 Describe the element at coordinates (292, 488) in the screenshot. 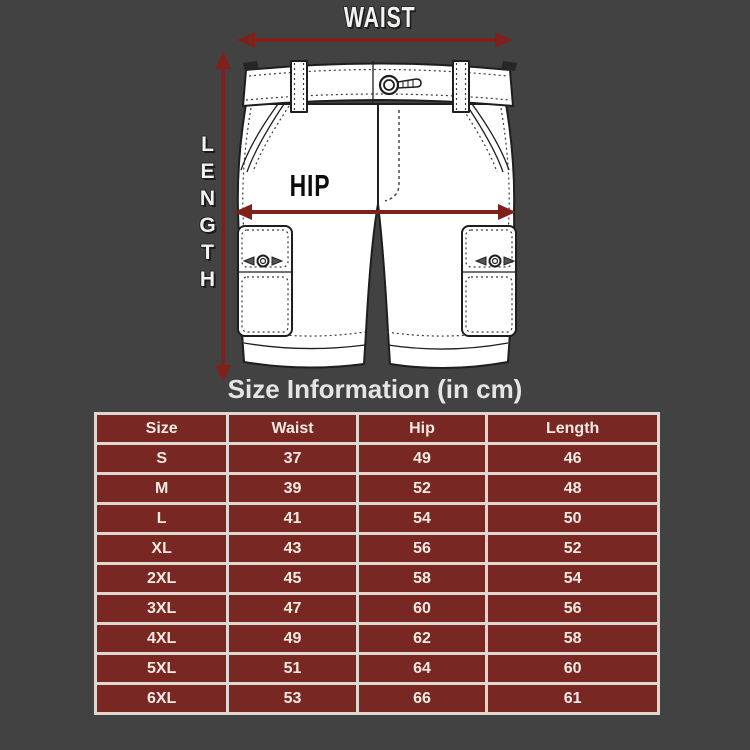

I see `table-cell: 39` at that location.